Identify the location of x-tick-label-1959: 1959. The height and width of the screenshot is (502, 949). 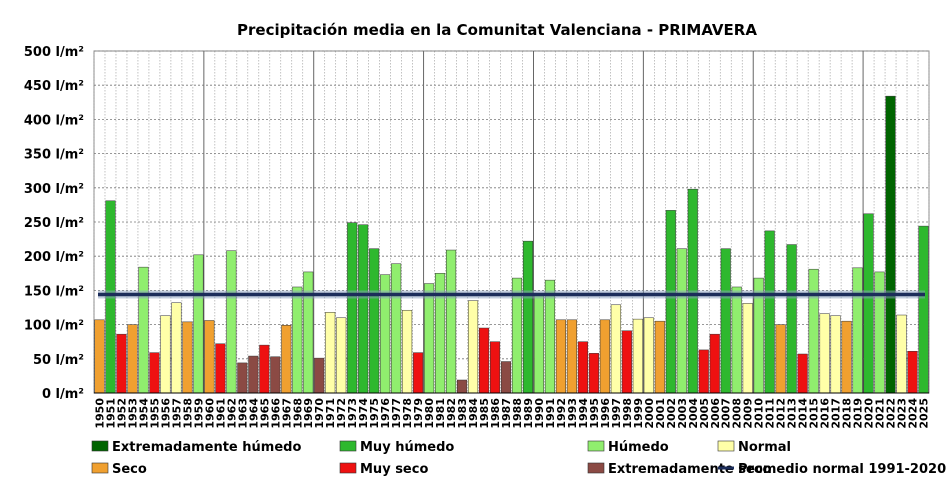
(198, 413).